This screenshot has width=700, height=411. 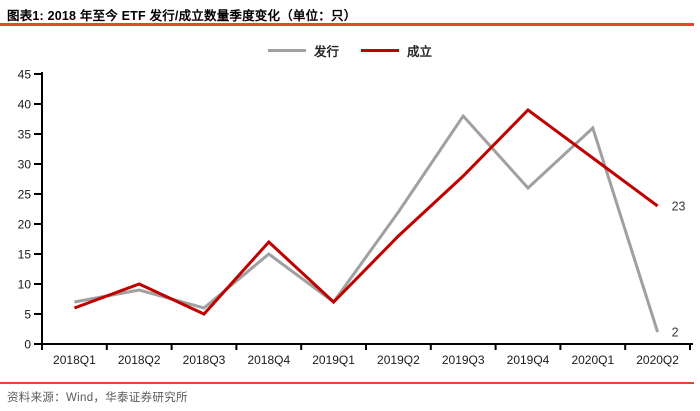 I want to click on y-axis-tick-label: 0, so click(x=27, y=345).